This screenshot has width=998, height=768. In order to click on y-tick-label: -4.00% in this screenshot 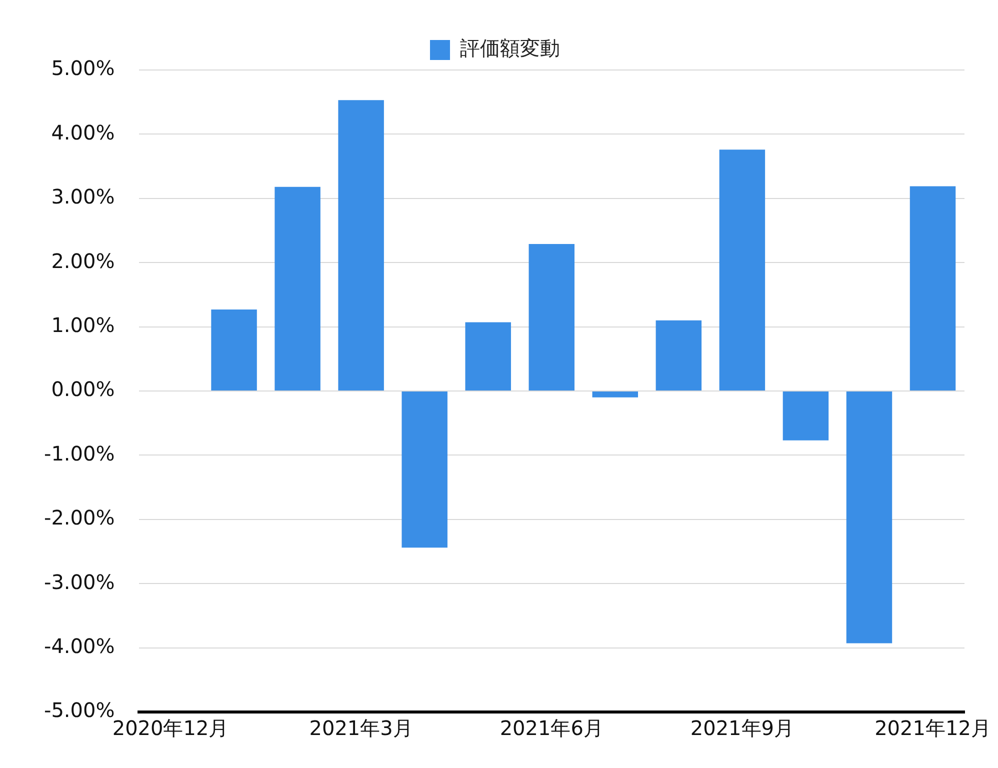, I will do `click(79, 646)`.